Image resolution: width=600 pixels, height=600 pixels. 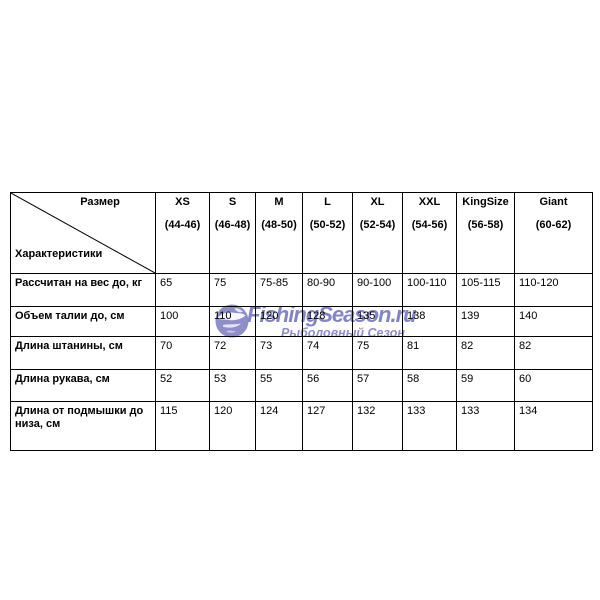 I want to click on size-range: (50-52), so click(x=327, y=225).